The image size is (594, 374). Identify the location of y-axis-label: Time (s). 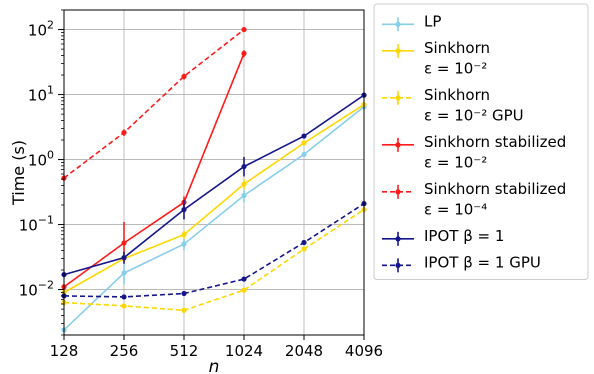
(18, 173).